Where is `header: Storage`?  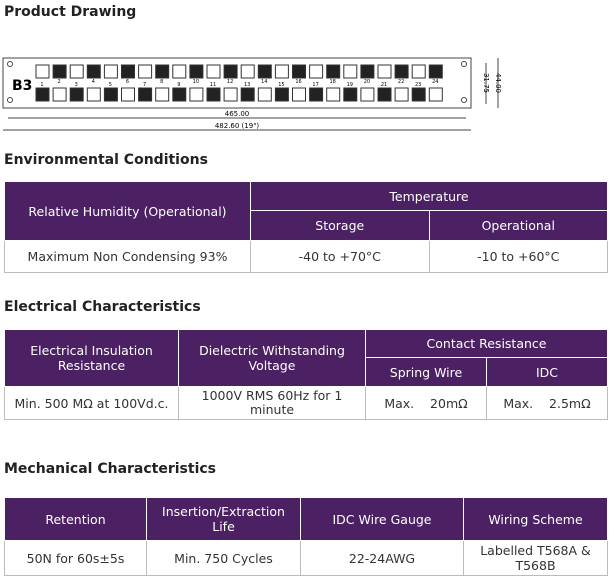 header: Storage is located at coordinates (340, 225).